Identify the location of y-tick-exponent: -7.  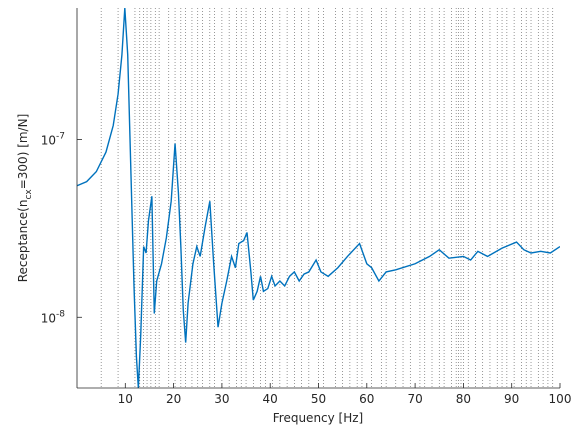
(60, 137).